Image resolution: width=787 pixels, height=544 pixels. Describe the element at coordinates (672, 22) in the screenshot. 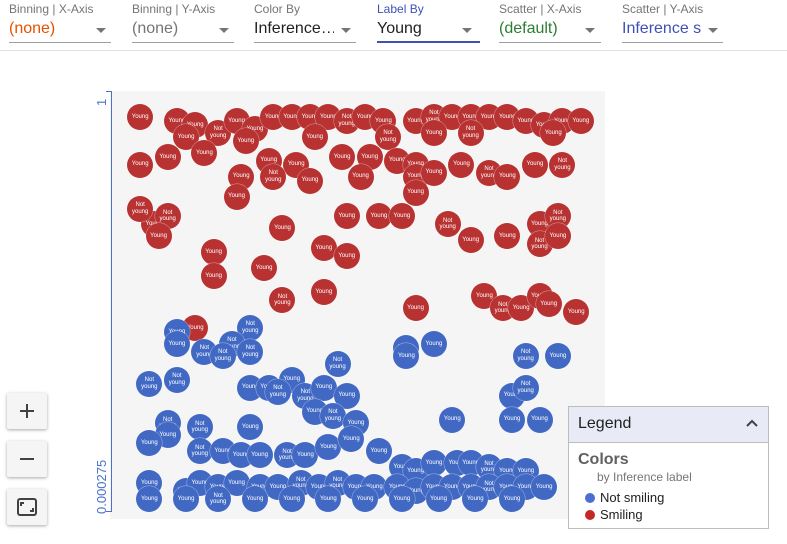

I see `scatter-y-axis-dropdown: Scatter | Y-Axis Inference s` at that location.